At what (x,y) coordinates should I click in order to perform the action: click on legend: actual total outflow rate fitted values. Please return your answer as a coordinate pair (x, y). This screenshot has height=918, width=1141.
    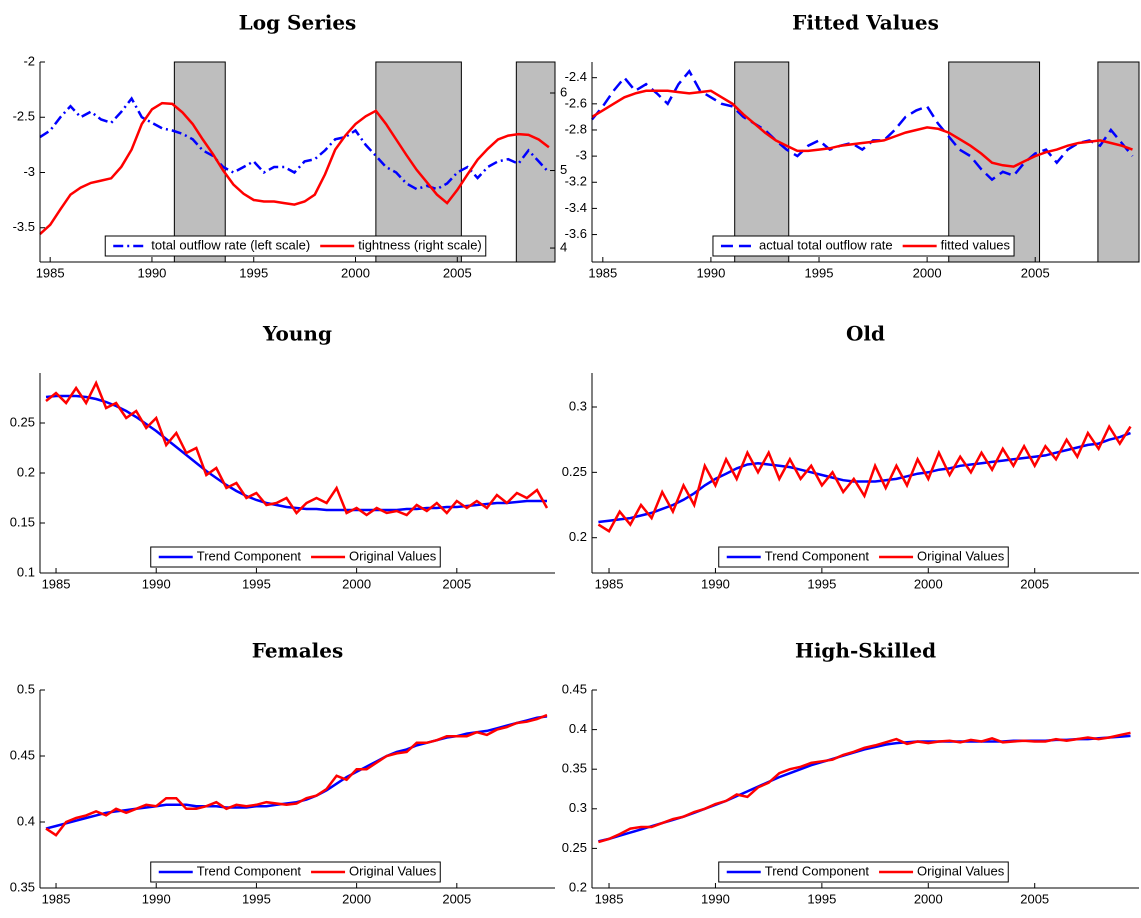
    Looking at the image, I should click on (863, 246).